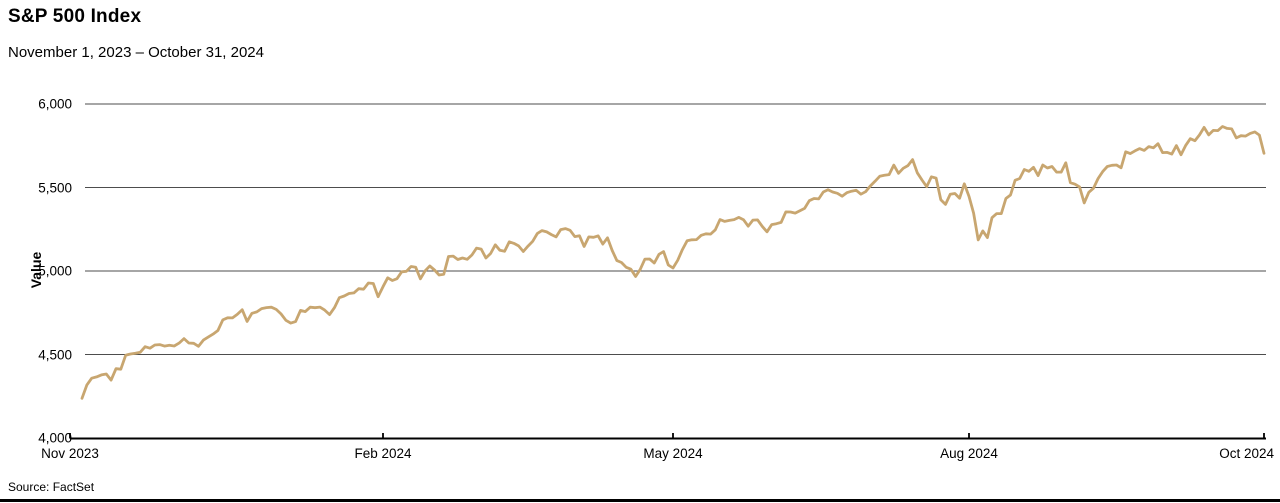 The width and height of the screenshot is (1280, 503). What do you see at coordinates (1246, 453) in the screenshot?
I see `x-tick-label: Oct 2024` at bounding box center [1246, 453].